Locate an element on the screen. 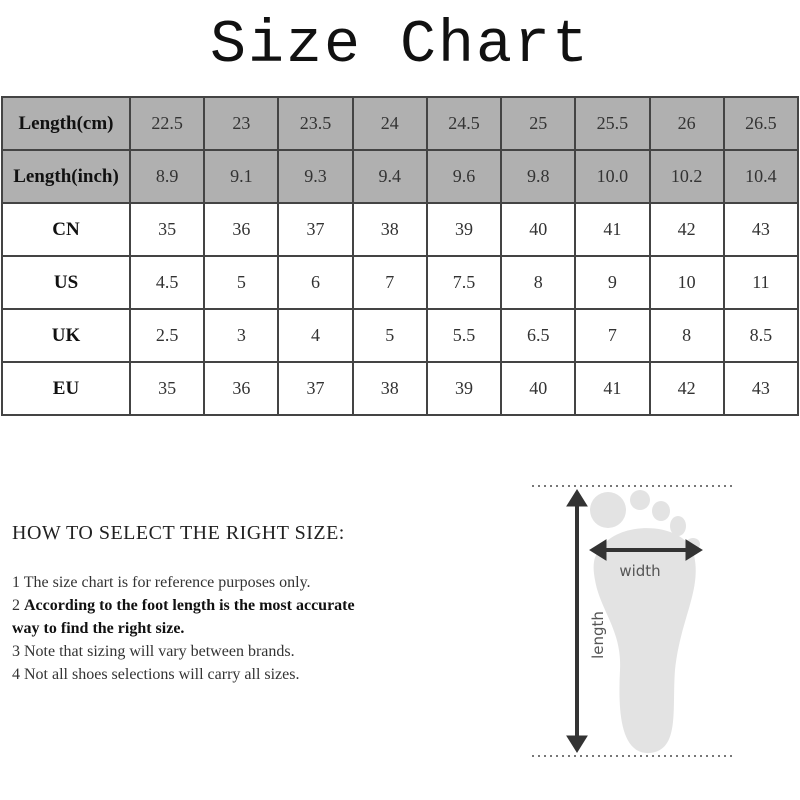 The width and height of the screenshot is (800, 800). guide-heading: HOW TO SELECT THE RIGHT SIZE: is located at coordinates (178, 533).